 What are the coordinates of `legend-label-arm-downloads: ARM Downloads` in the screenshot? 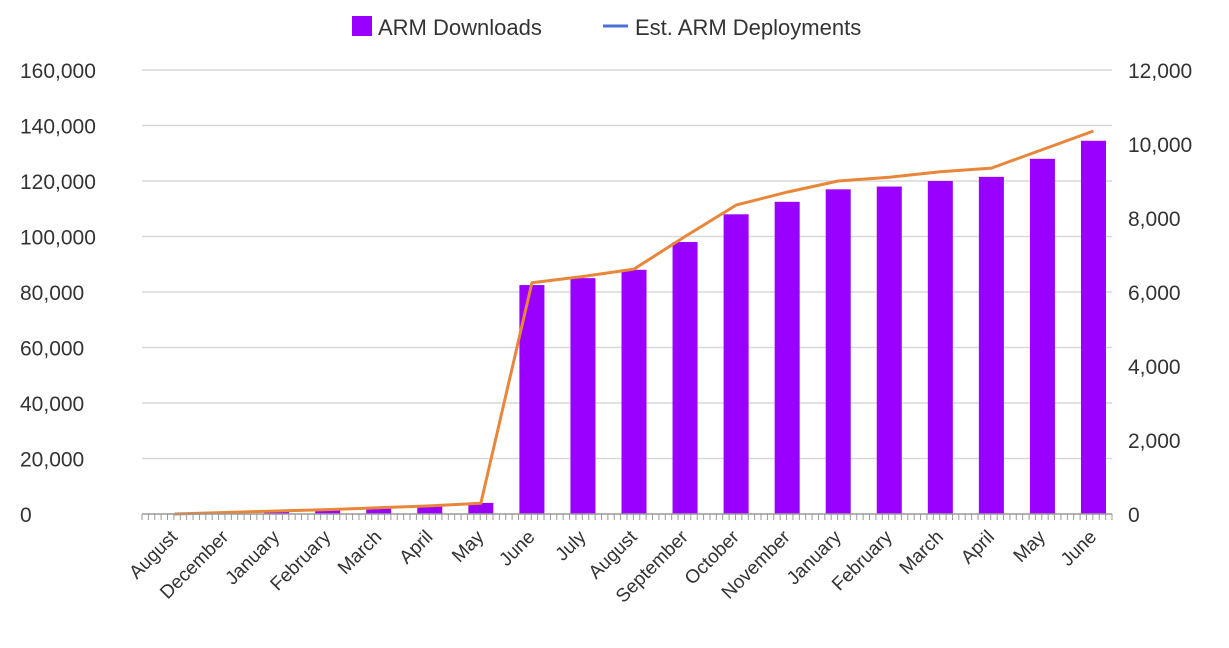 It's located at (460, 27).